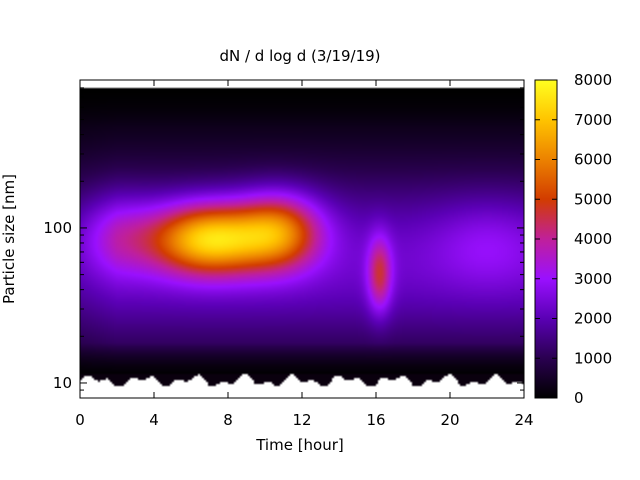 Image resolution: width=640 pixels, height=480 pixels. What do you see at coordinates (579, 398) in the screenshot?
I see `colorbar-tick-label: 0` at bounding box center [579, 398].